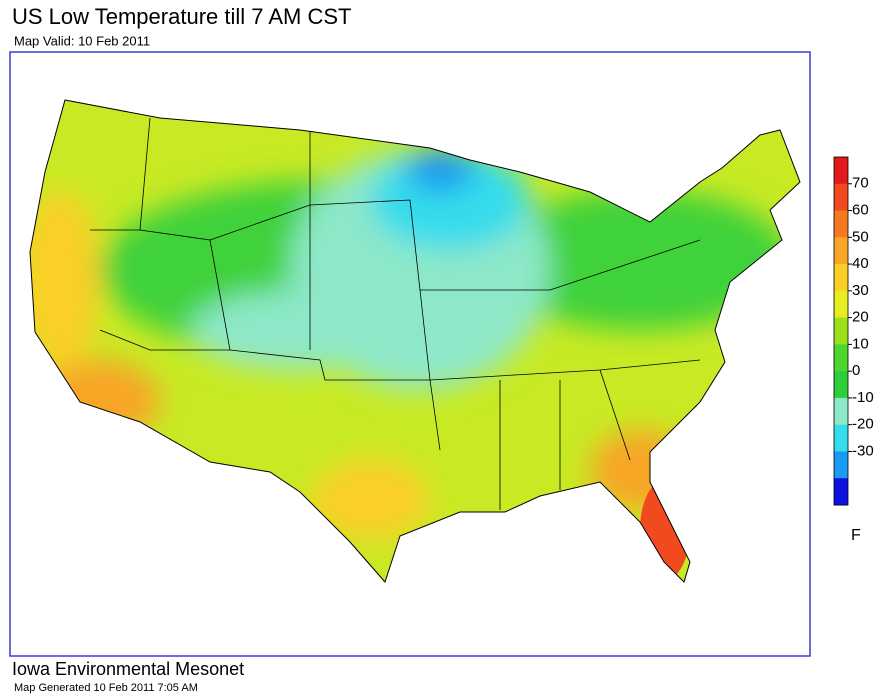  Describe the element at coordinates (860, 290) in the screenshot. I see `colorbar-label: 30` at that location.